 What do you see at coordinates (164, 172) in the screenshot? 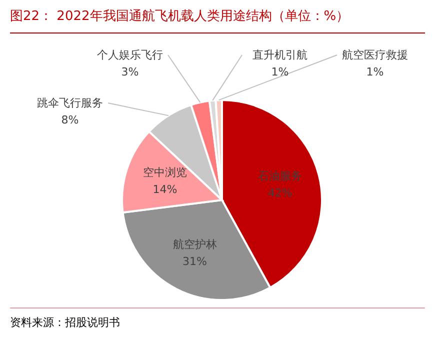
I see `slice-label: 空中浏览` at bounding box center [164, 172].